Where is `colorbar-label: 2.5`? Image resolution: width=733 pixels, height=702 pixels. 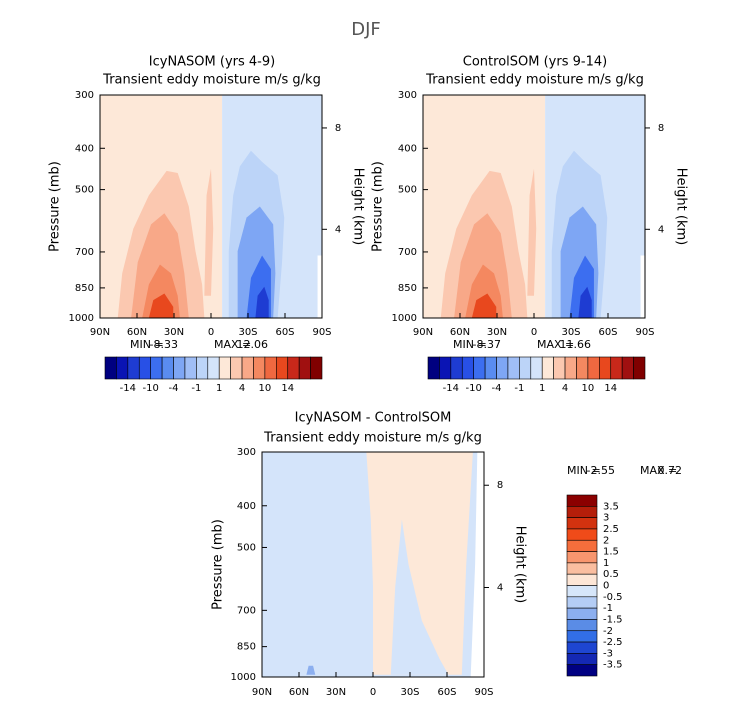
colorbar-label: 2.5 is located at coordinates (611, 529).